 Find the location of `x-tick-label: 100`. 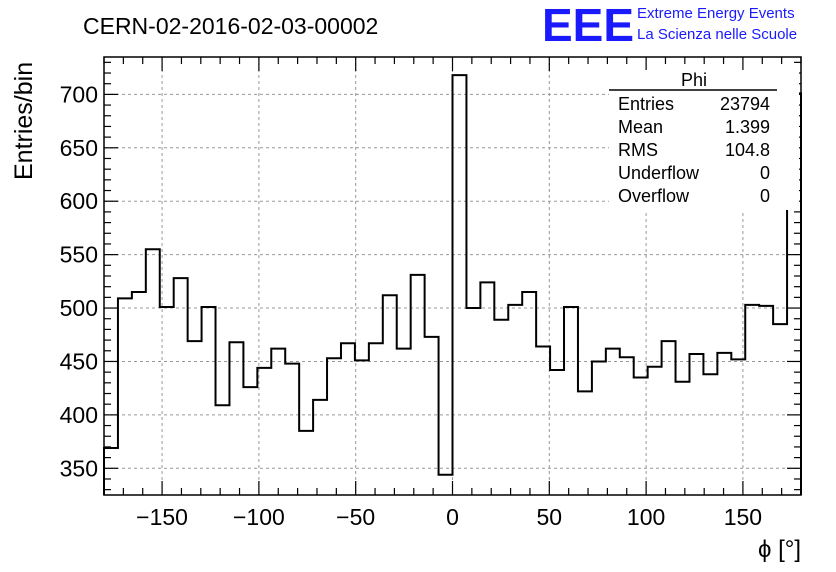

x-tick-label: 100 is located at coordinates (646, 517).